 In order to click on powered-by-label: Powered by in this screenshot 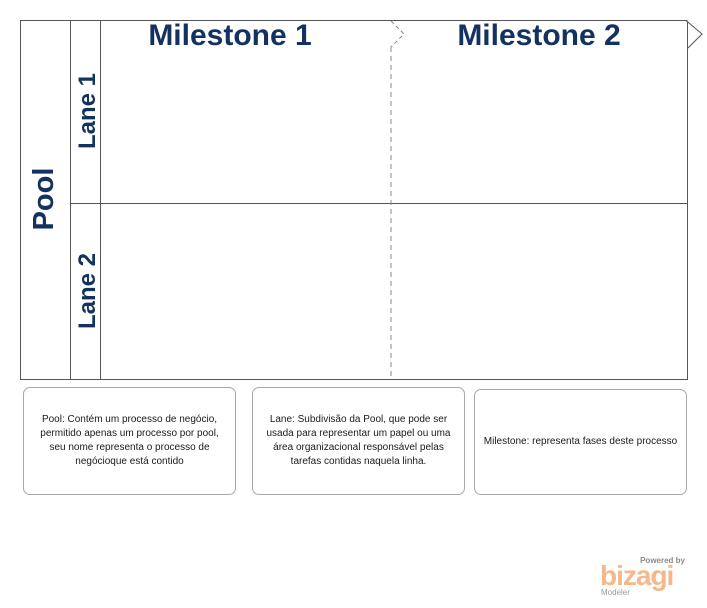, I will do `click(662, 560)`.